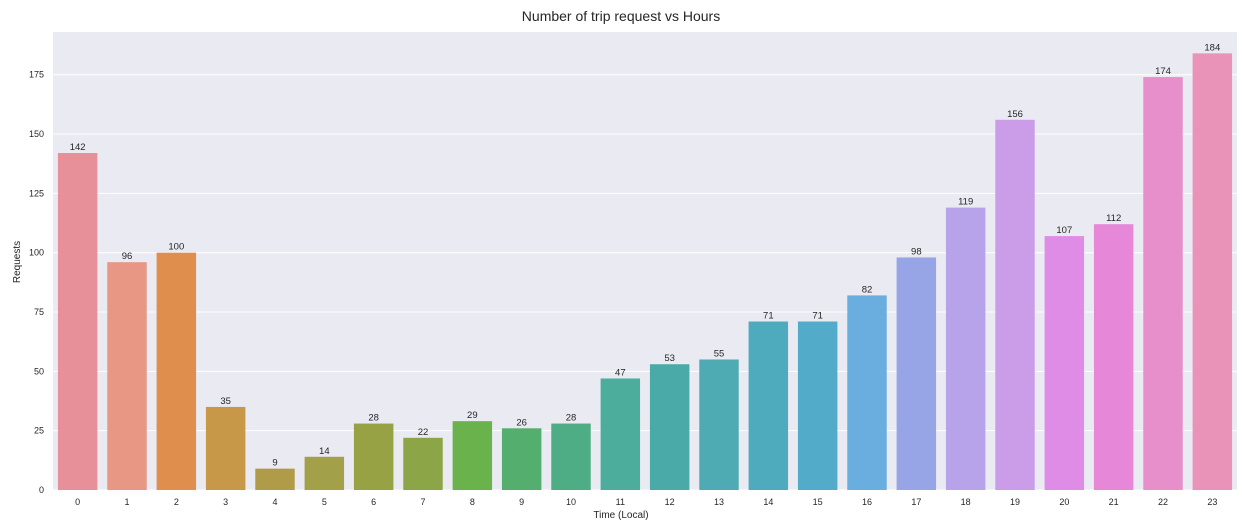  What do you see at coordinates (1114, 502) in the screenshot?
I see `x-tick-label: 21` at bounding box center [1114, 502].